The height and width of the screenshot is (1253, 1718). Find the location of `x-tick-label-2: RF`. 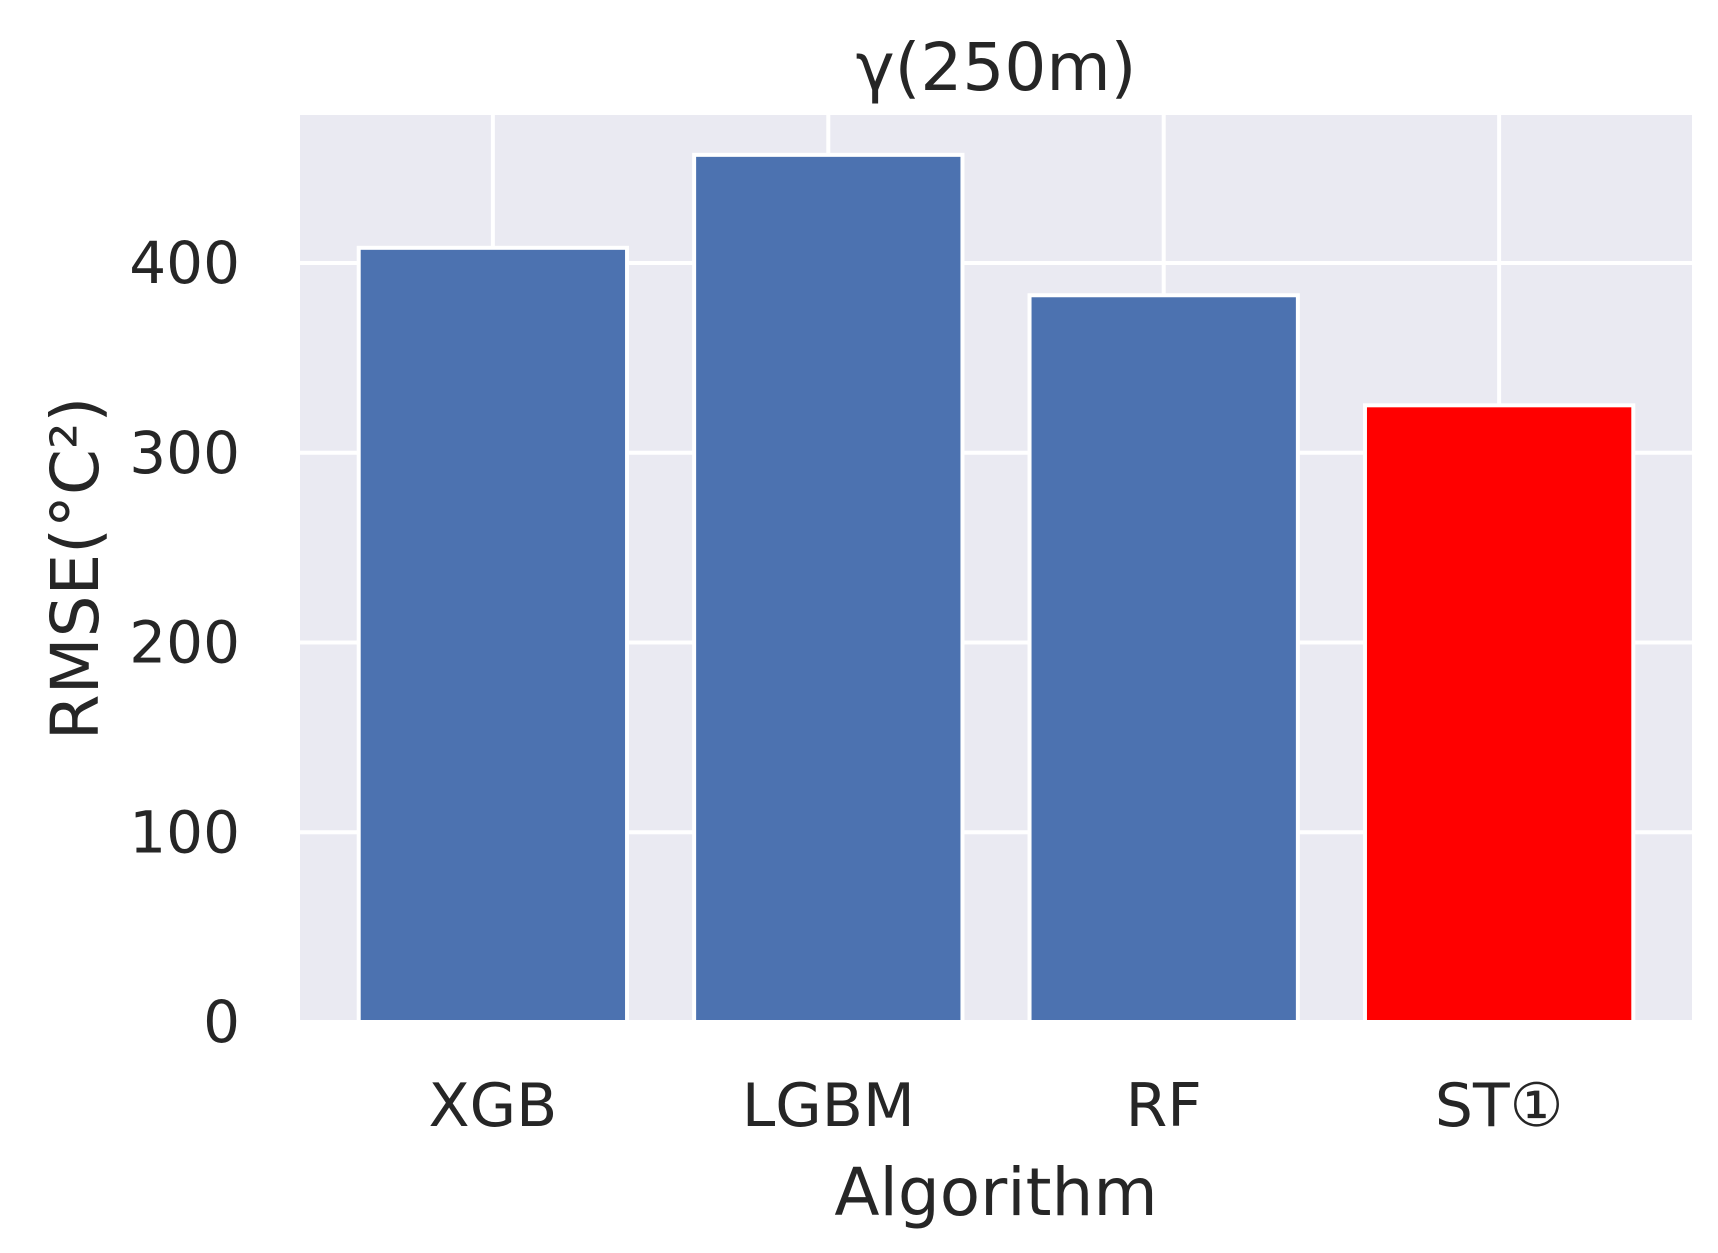

x-tick-label-2: RF is located at coordinates (1164, 1106).